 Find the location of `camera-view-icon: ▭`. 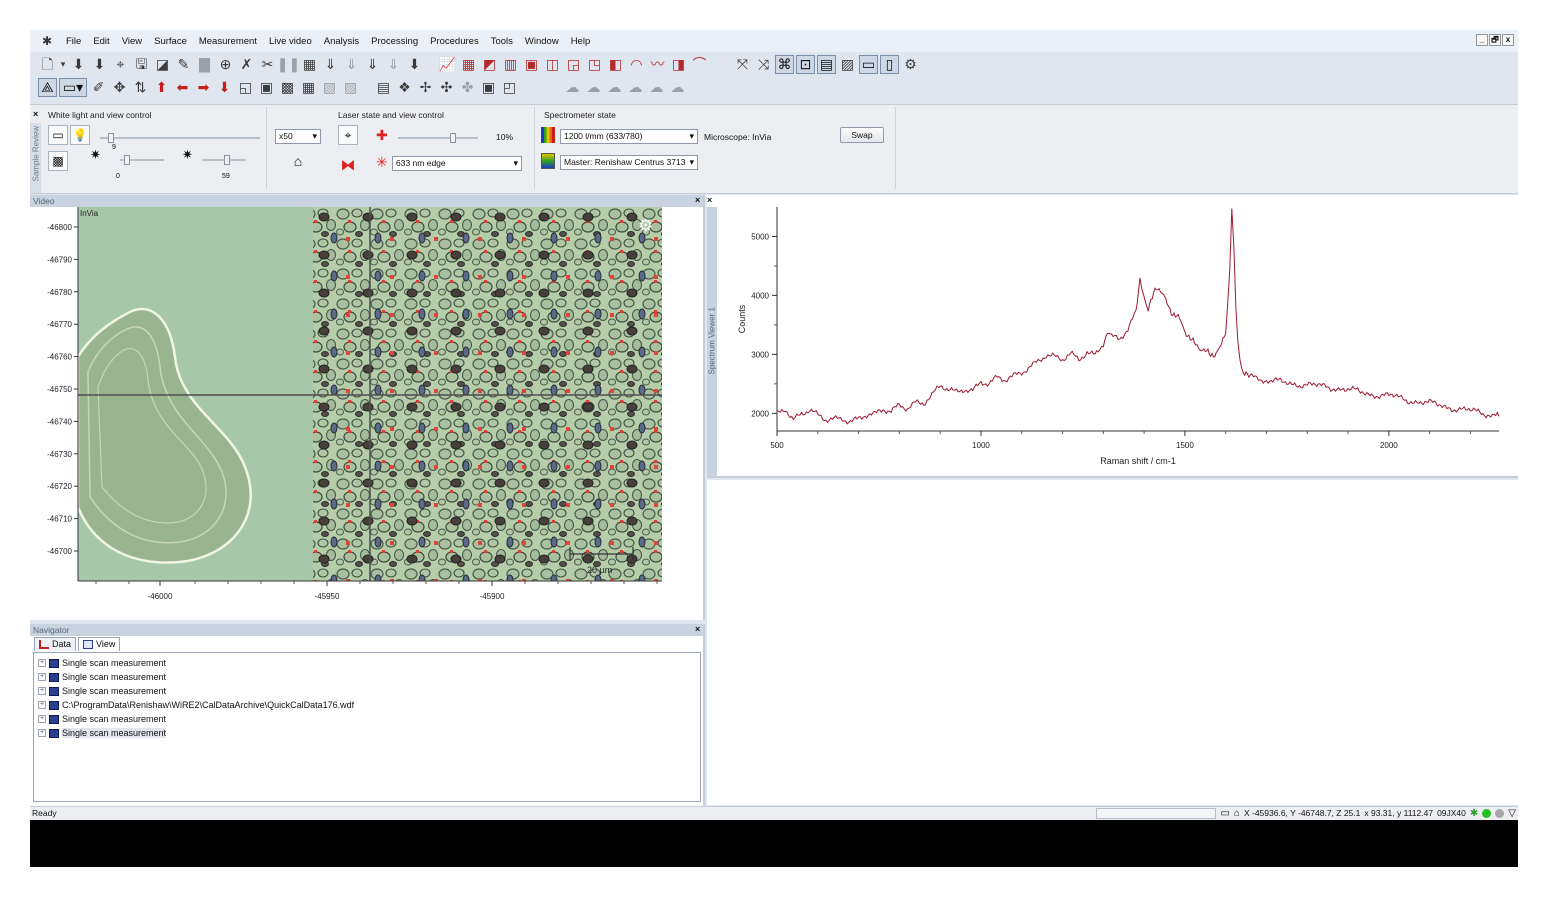

camera-view-icon: ▭ is located at coordinates (868, 64).